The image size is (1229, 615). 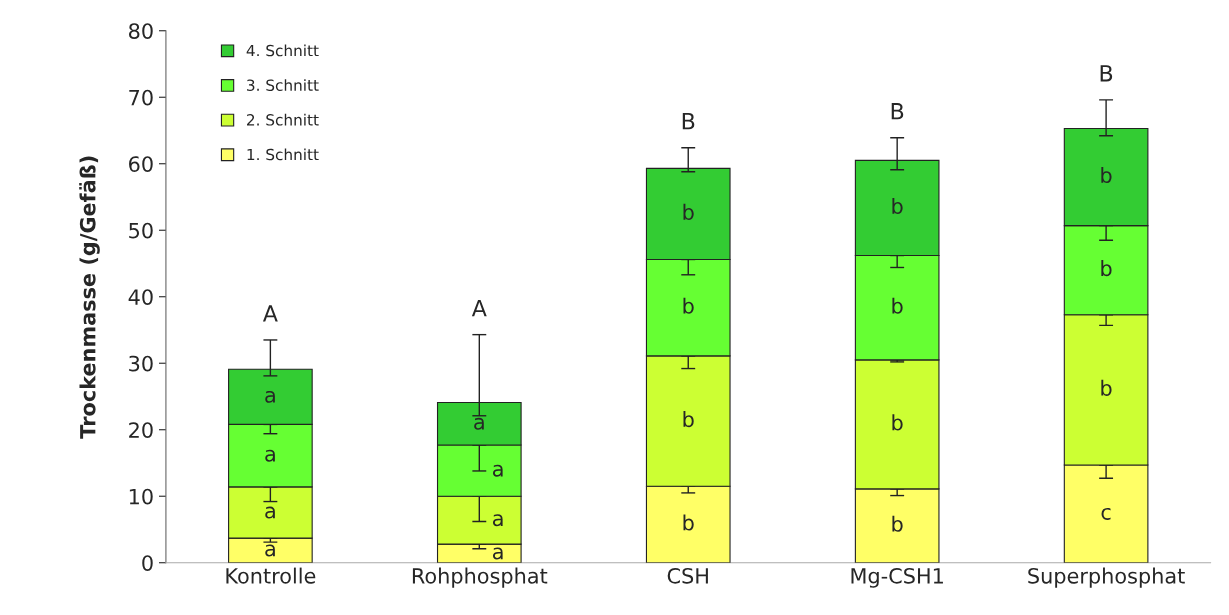 What do you see at coordinates (141, 31) in the screenshot?
I see `y-tick-label: 80` at bounding box center [141, 31].